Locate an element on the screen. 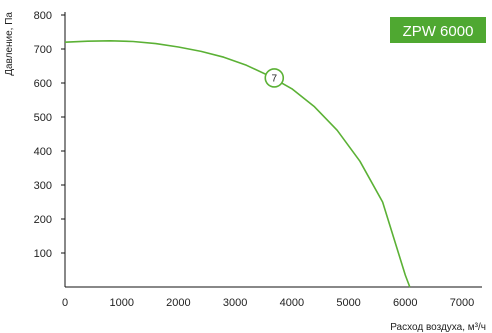 This screenshot has width=492, height=333. x-axis-label: Расход воздуха, м³/ч is located at coordinates (438, 327).